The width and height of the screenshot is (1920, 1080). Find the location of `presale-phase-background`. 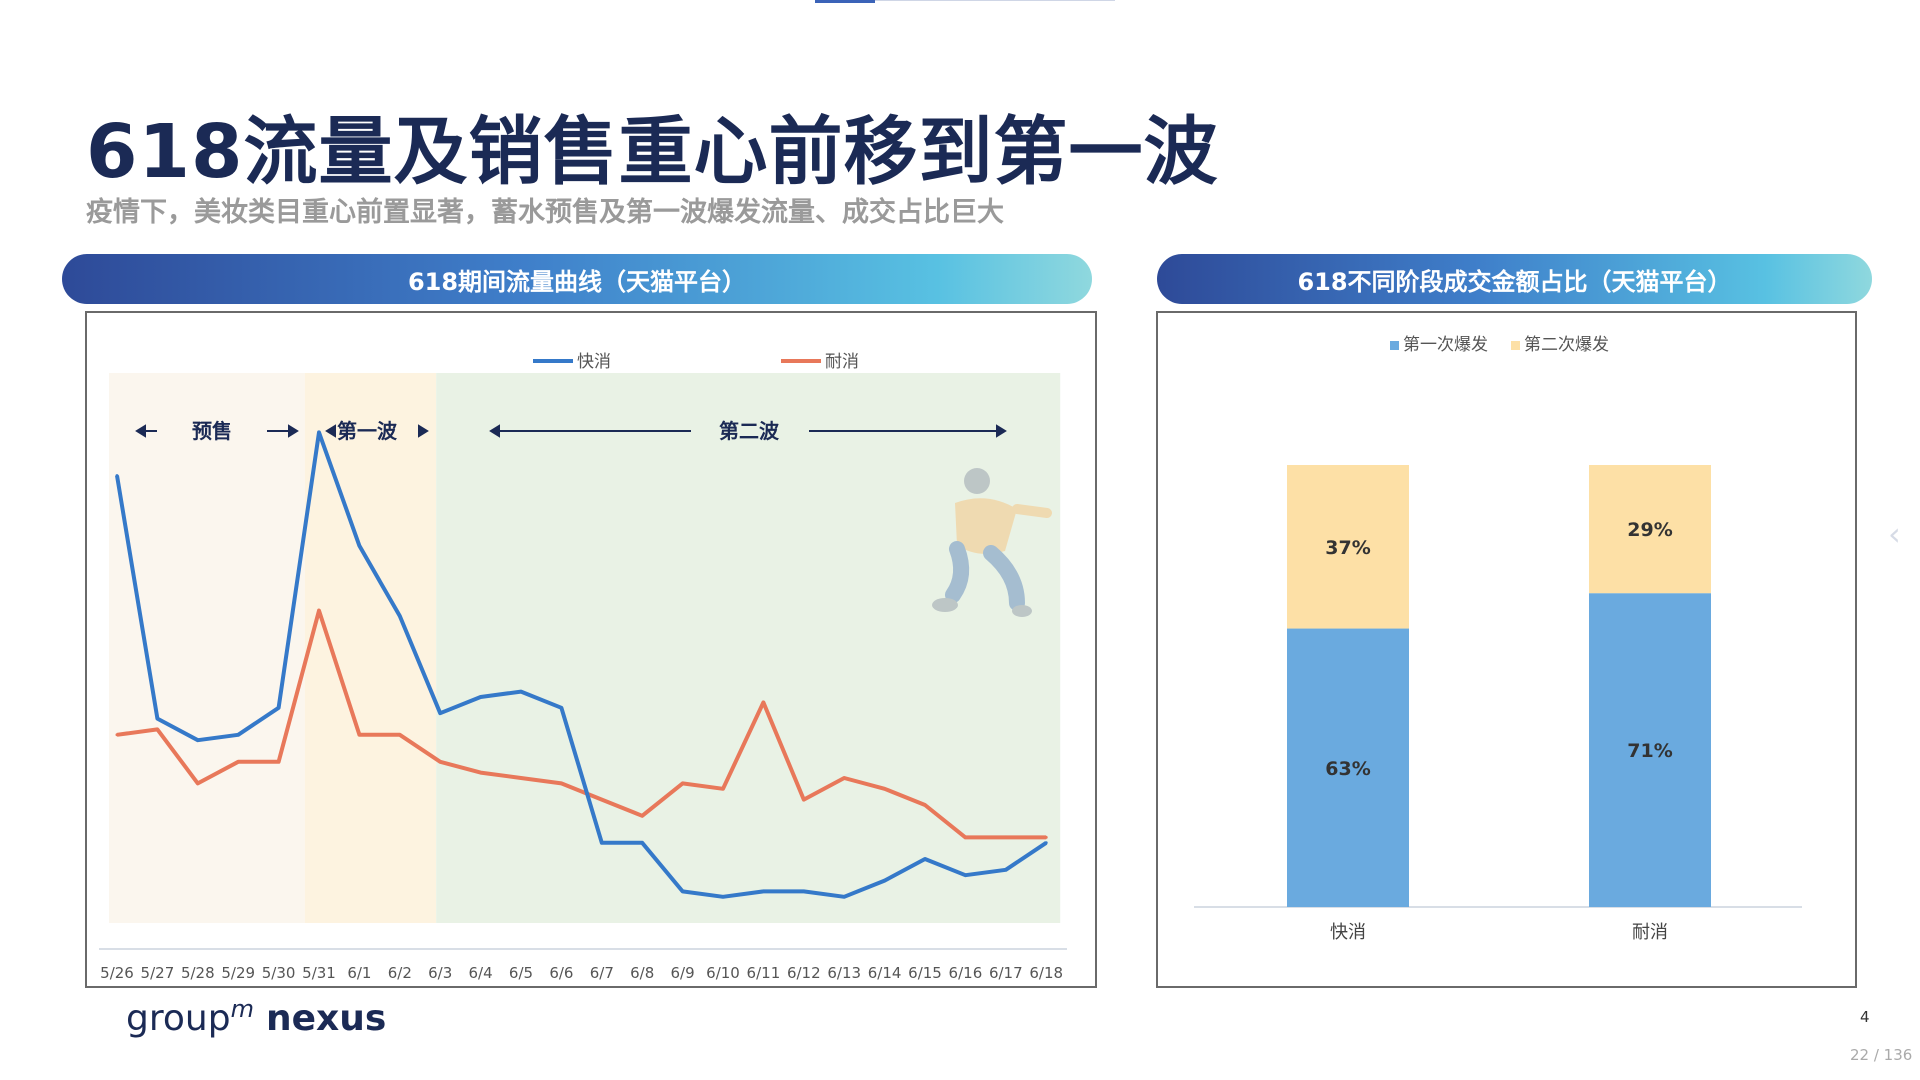

presale-phase-background is located at coordinates (207, 648).